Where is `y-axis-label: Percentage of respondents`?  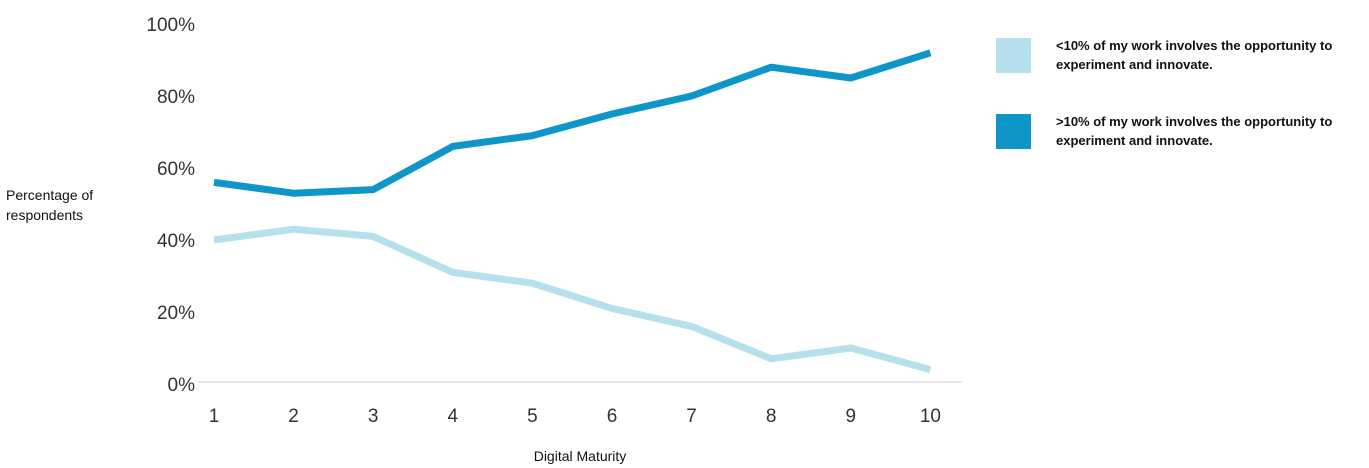 y-axis-label: Percentage of respondents is located at coordinates (50, 205).